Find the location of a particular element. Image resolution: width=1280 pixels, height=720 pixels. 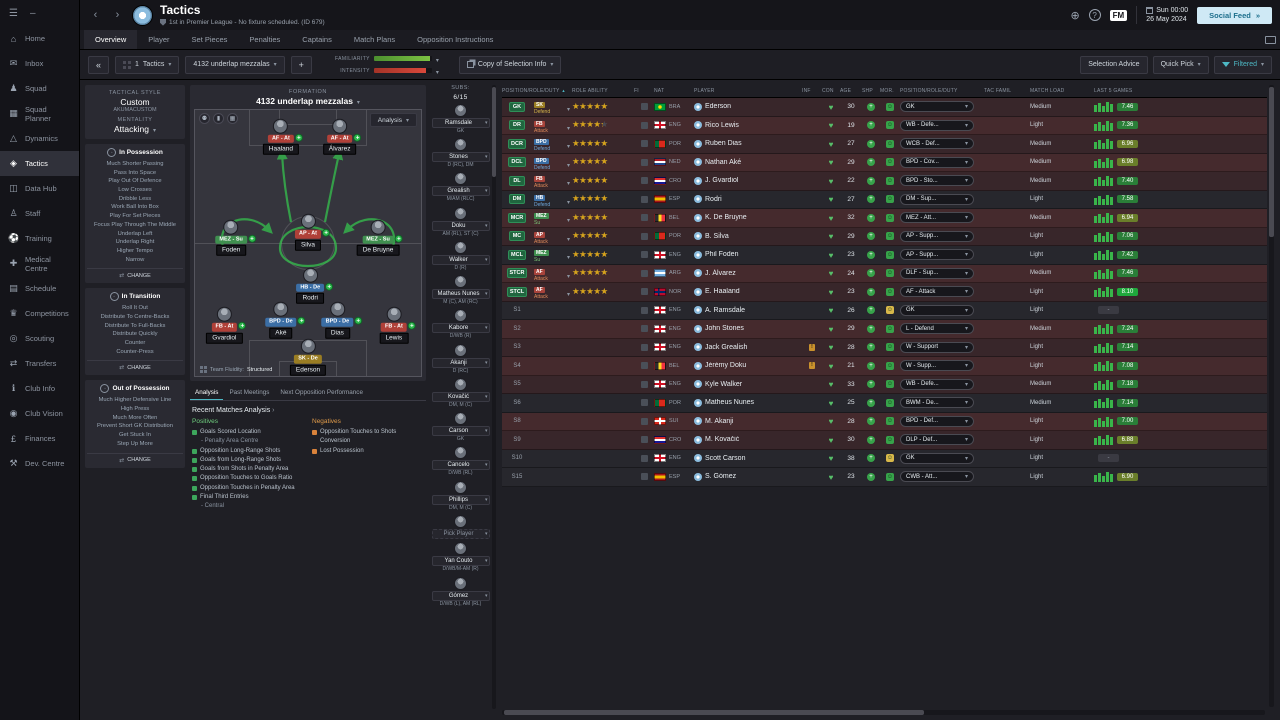

sub-slot: Phillips DM, M (C) is located at coordinates (460, 496).